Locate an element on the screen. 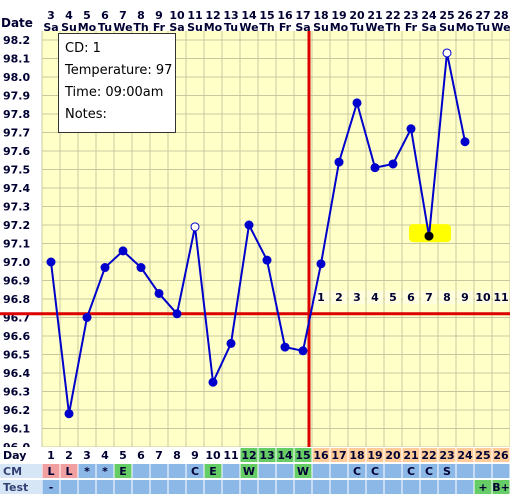  cycle-day-label: 20 is located at coordinates (393, 455).